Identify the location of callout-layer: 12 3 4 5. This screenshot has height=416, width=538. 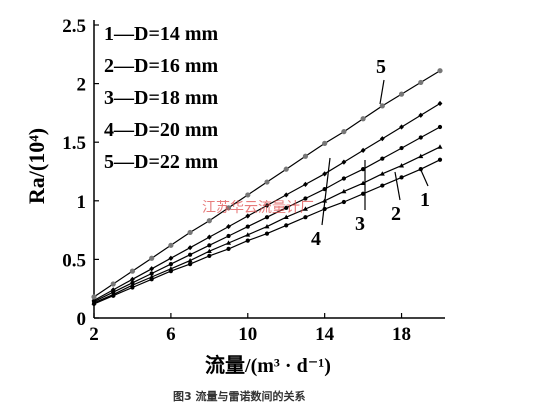
(370, 153).